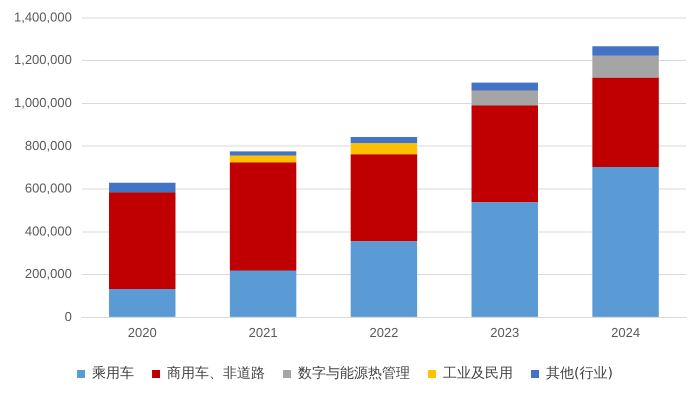 This screenshot has height=395, width=700. What do you see at coordinates (625, 332) in the screenshot?
I see `x-tick-label: 2024` at bounding box center [625, 332].